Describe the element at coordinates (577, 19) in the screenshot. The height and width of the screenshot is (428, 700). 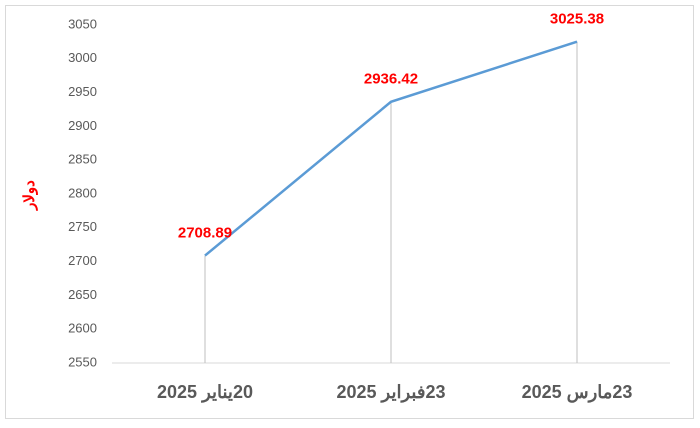
I see `data-label: 3025.38` at that location.